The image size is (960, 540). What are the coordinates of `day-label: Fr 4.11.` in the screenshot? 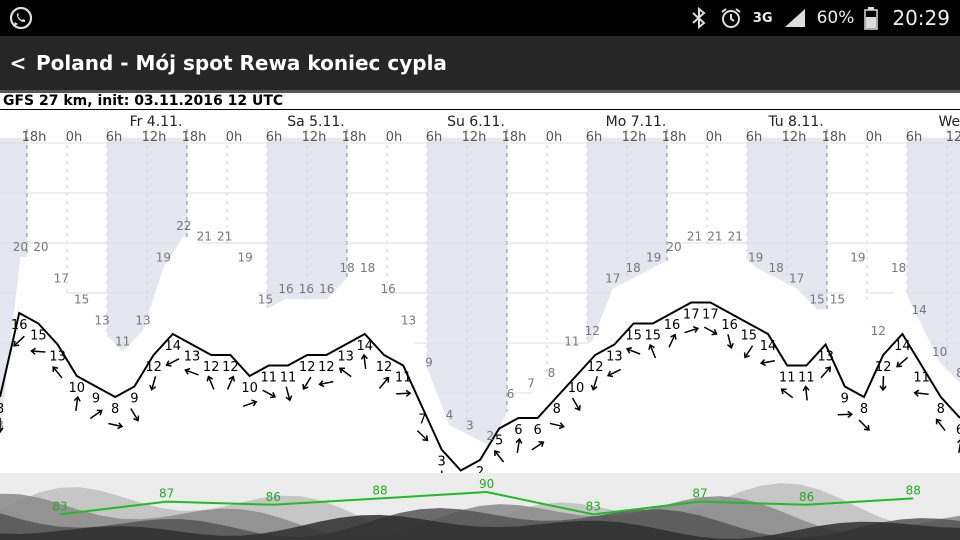 It's located at (156, 122).